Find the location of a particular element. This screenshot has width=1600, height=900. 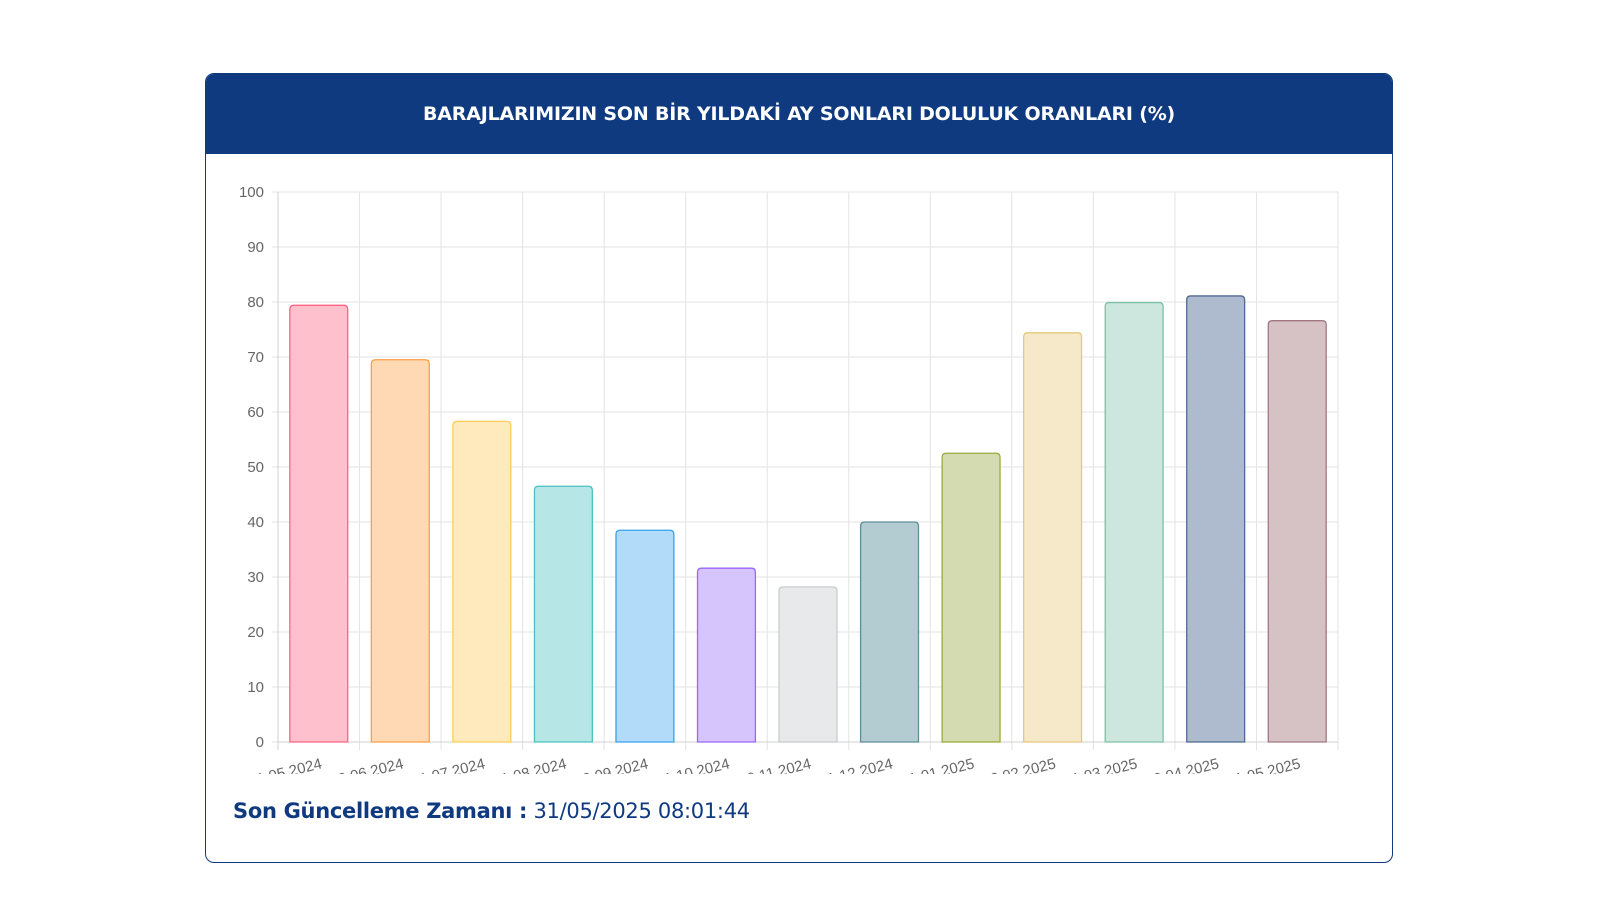

y-tick-label: 70 is located at coordinates (255, 357).